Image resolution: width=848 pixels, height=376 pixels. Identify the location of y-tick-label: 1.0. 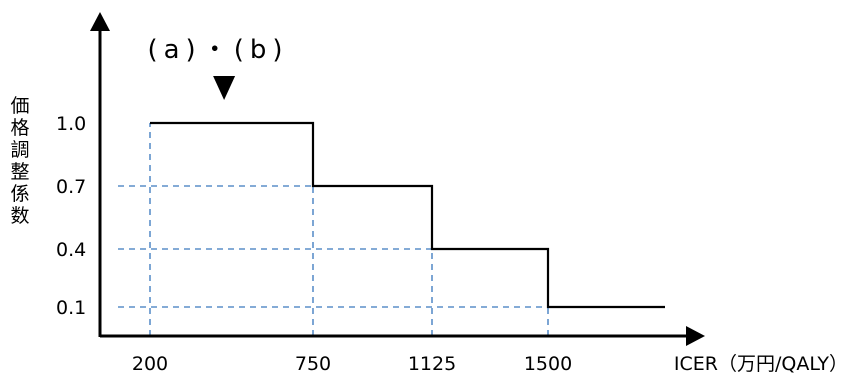
(71, 124).